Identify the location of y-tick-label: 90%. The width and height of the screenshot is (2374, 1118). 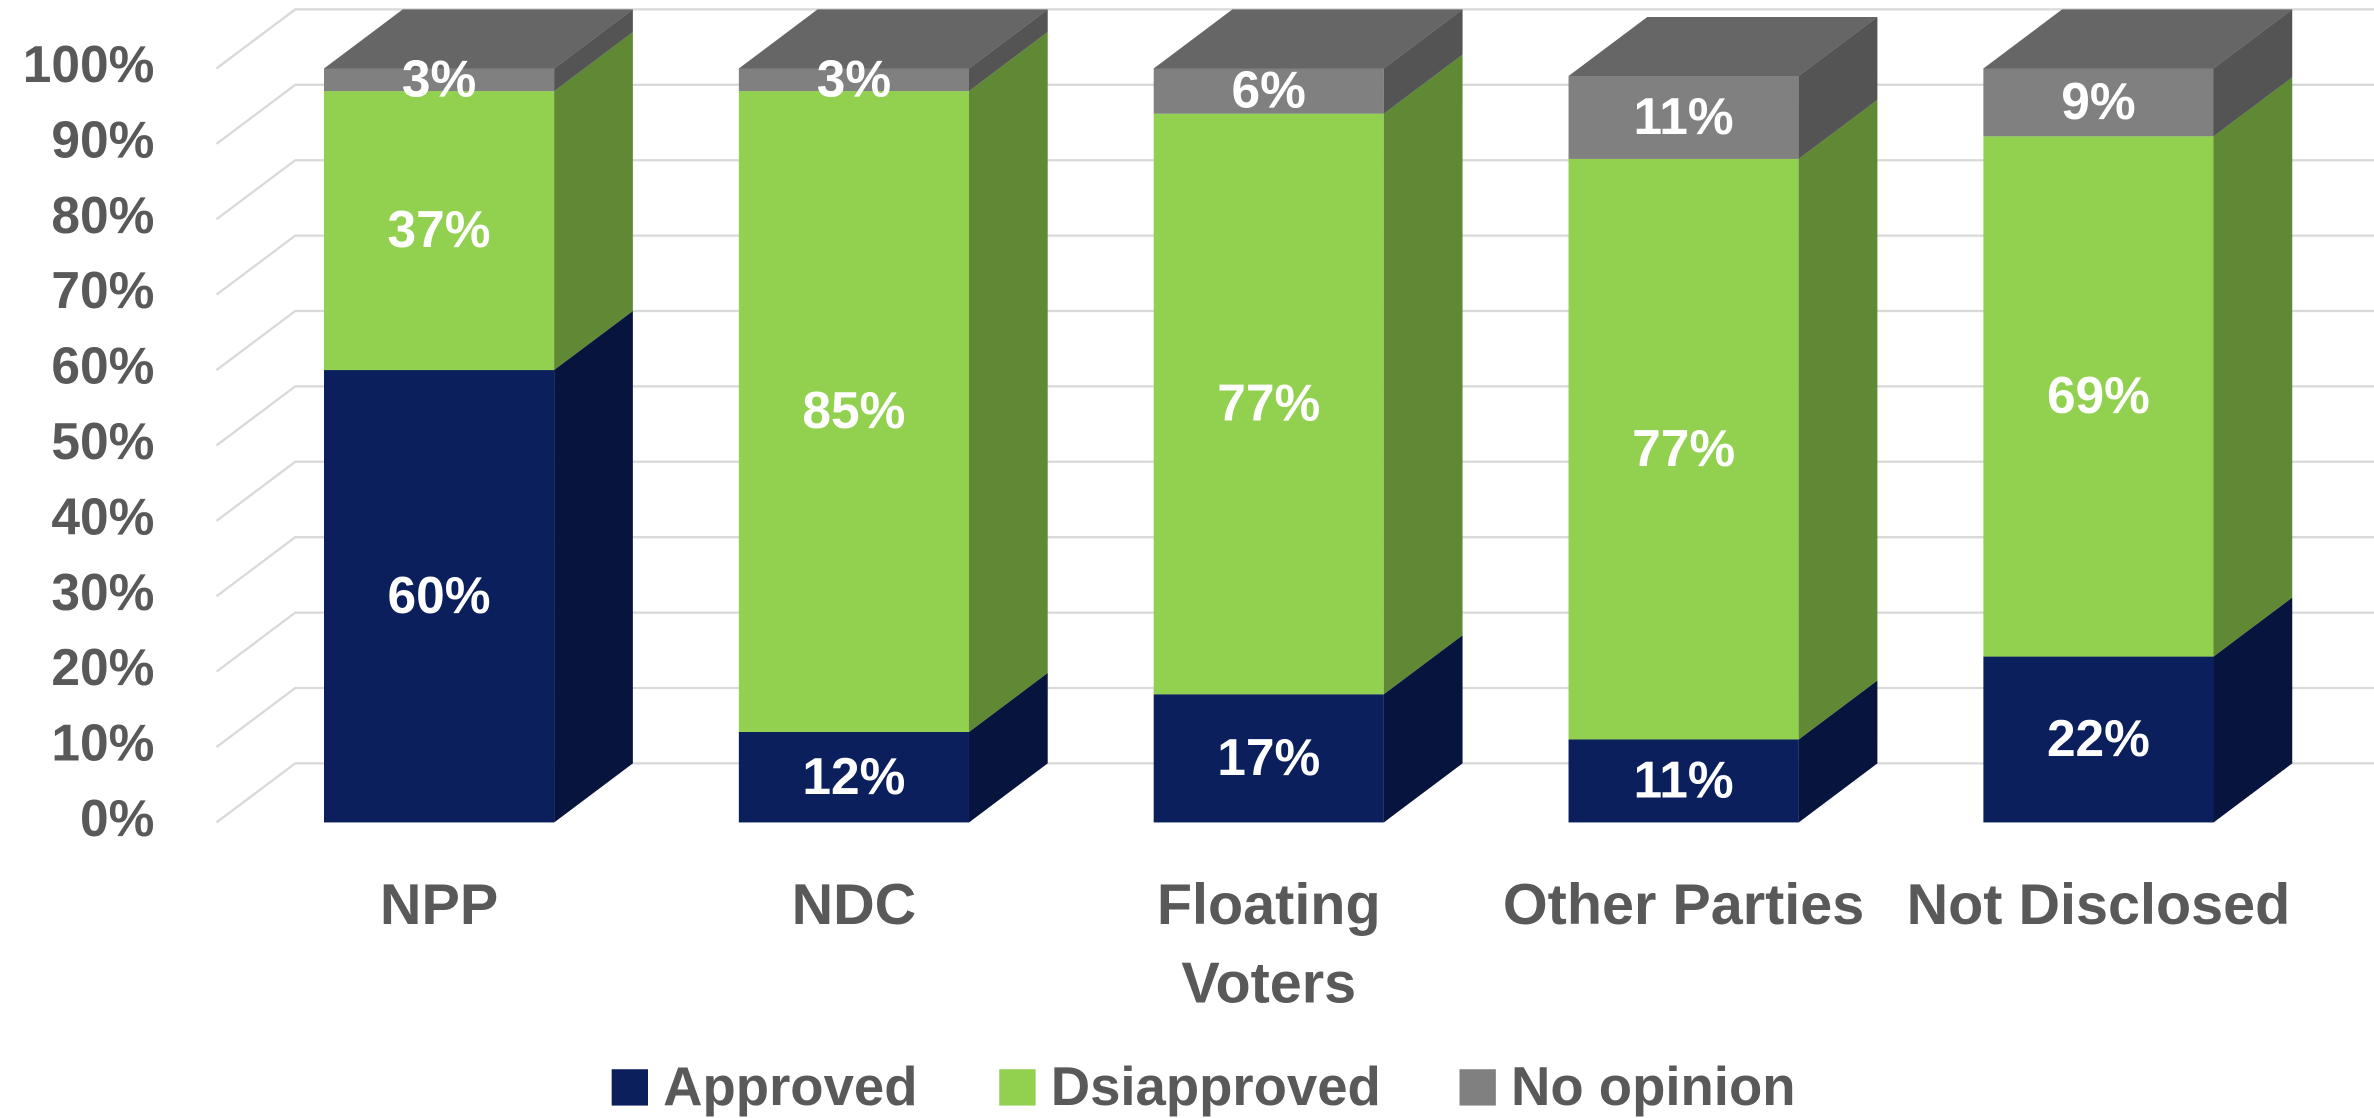
(102, 139).